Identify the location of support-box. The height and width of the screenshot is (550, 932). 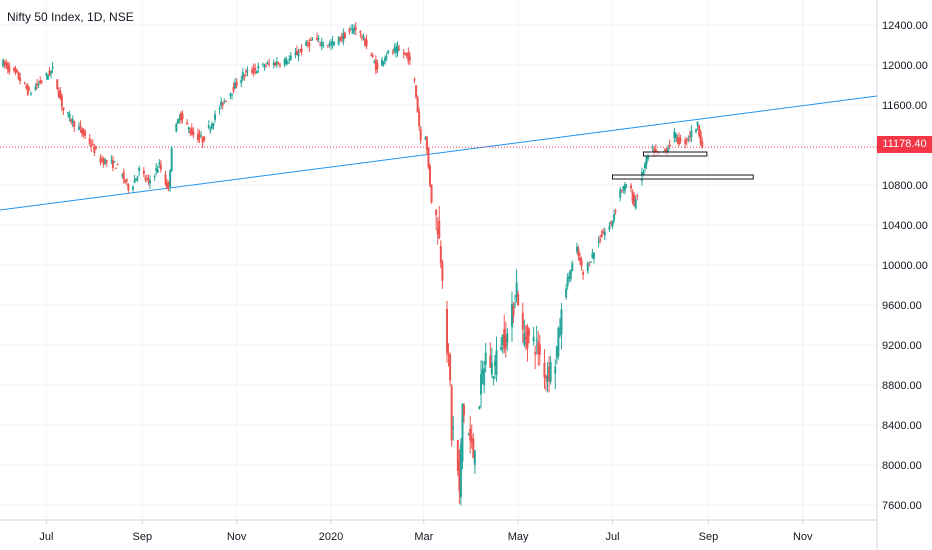
(675, 154).